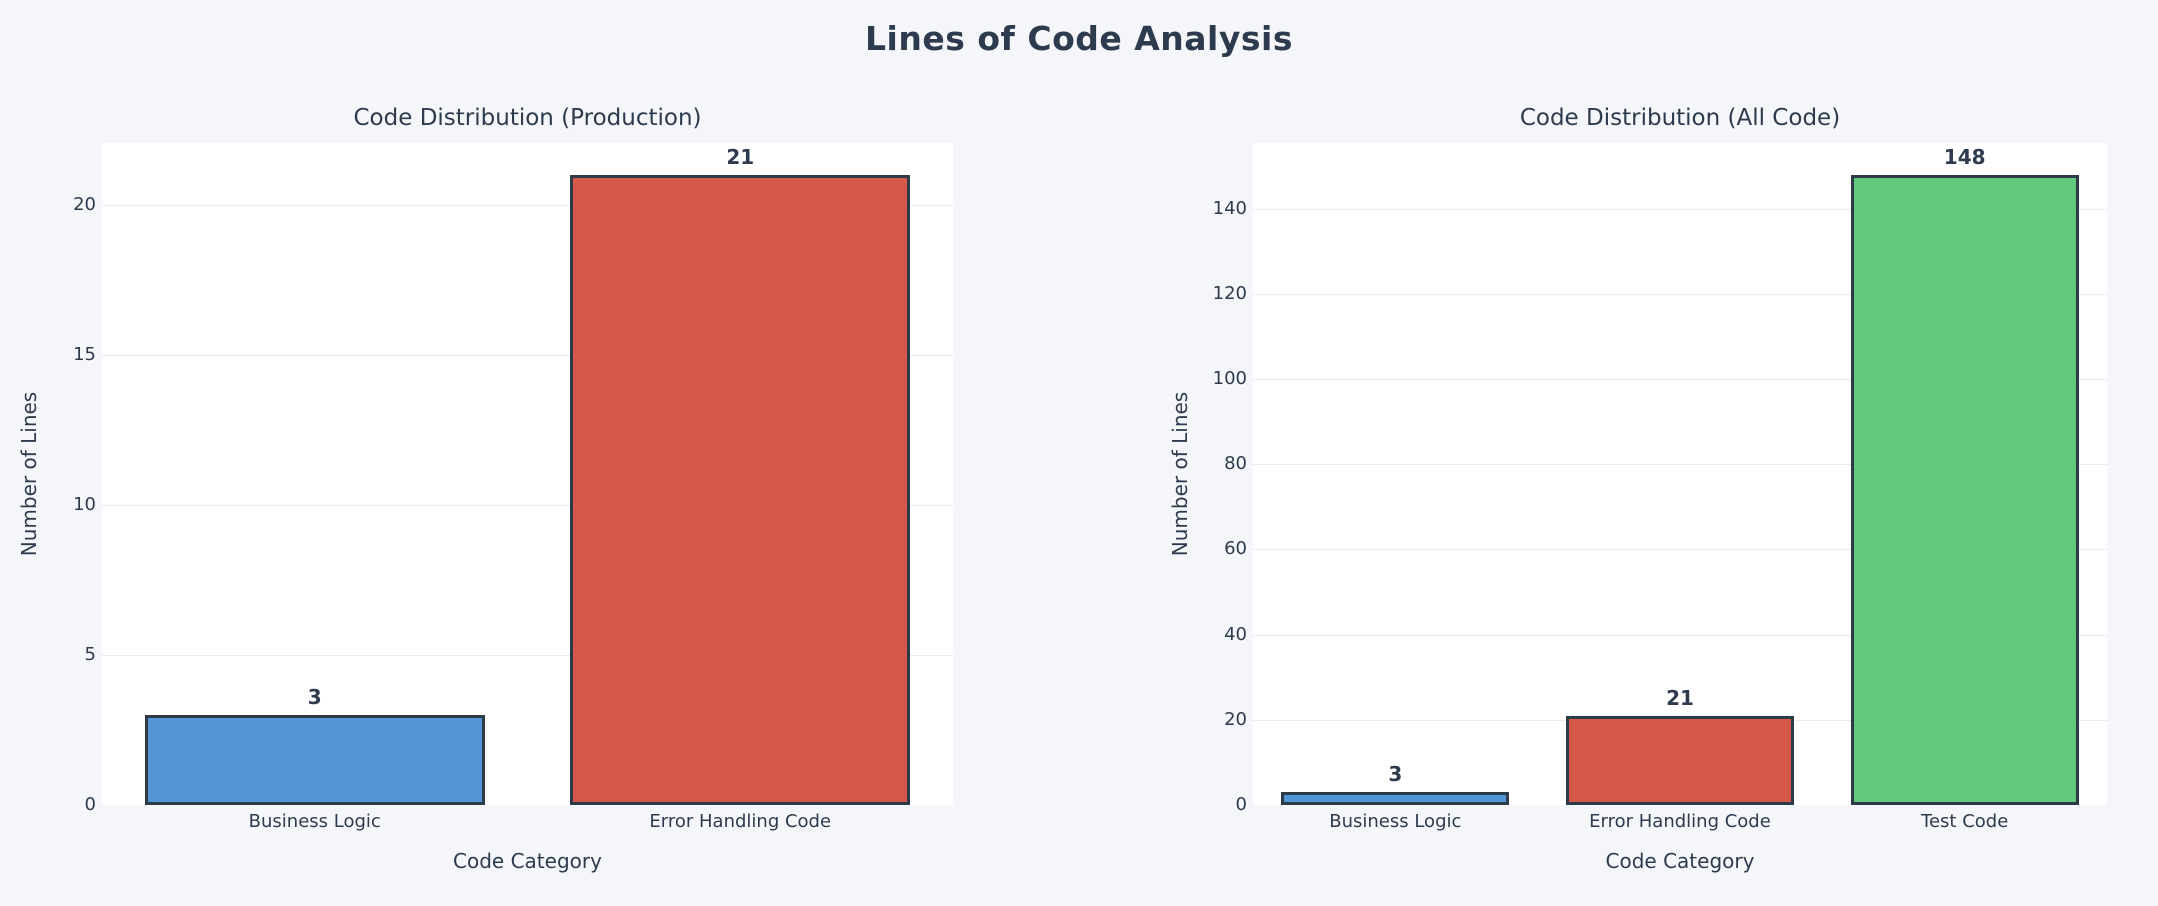  What do you see at coordinates (1079, 38) in the screenshot?
I see `main-title: Lines of Code Analysis` at bounding box center [1079, 38].